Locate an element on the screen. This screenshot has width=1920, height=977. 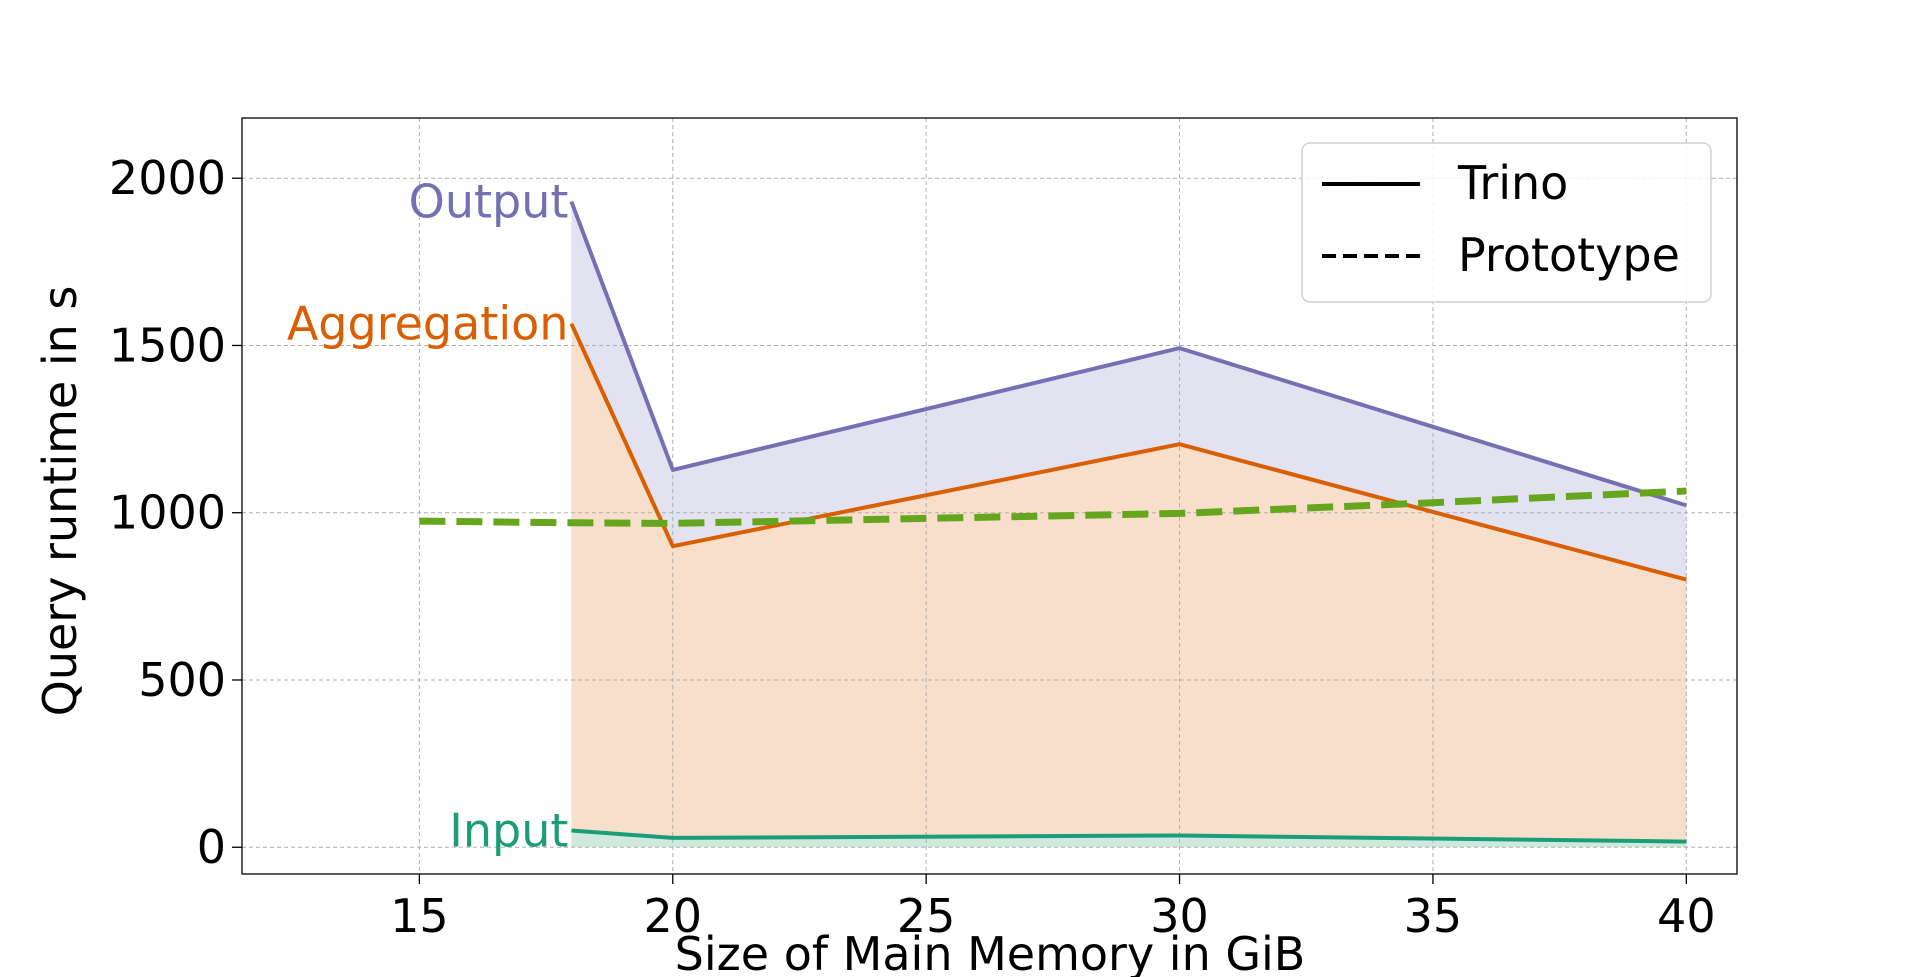
legend-label-trino: Trino is located at coordinates (1512, 183).